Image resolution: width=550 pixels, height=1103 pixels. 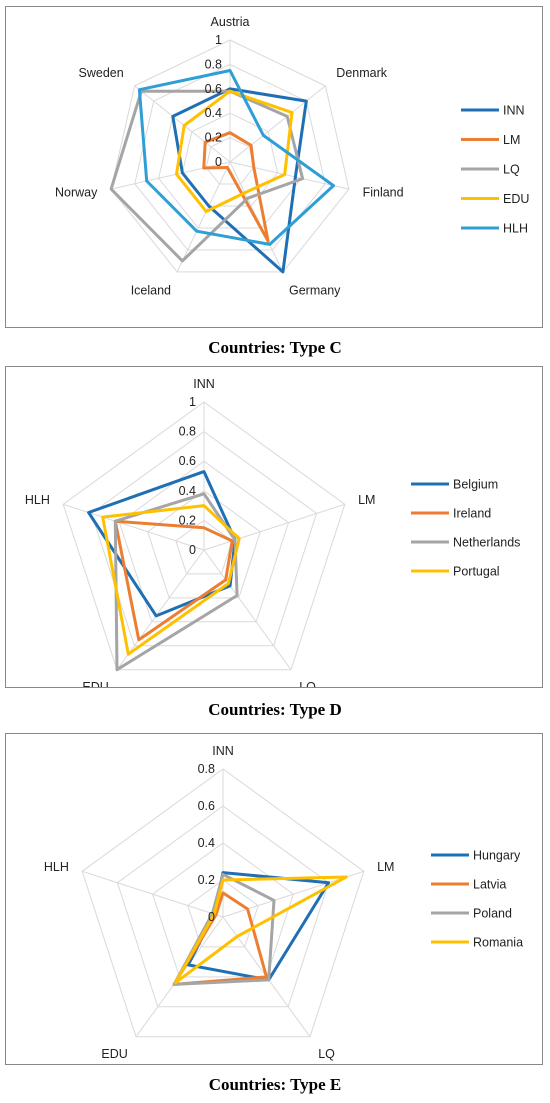 What do you see at coordinates (511, 140) in the screenshot?
I see `legend-label-lm: LM` at bounding box center [511, 140].